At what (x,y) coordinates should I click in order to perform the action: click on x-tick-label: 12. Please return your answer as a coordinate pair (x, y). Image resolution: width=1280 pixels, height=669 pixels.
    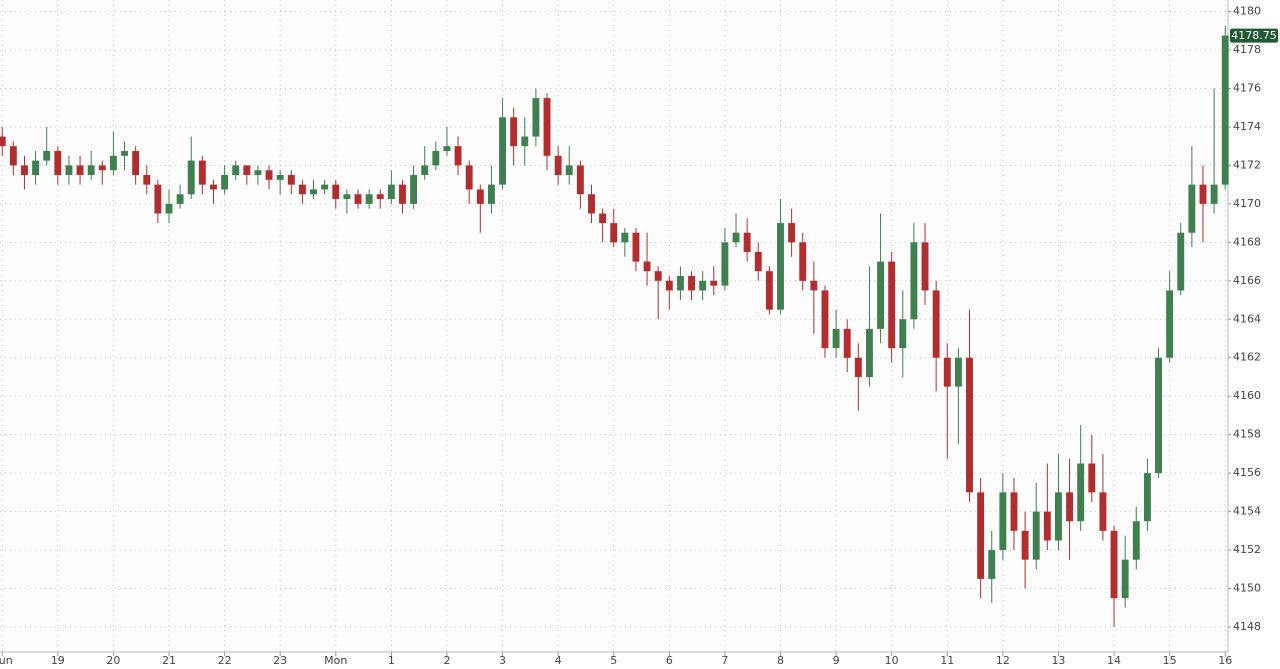
    Looking at the image, I should click on (1003, 660).